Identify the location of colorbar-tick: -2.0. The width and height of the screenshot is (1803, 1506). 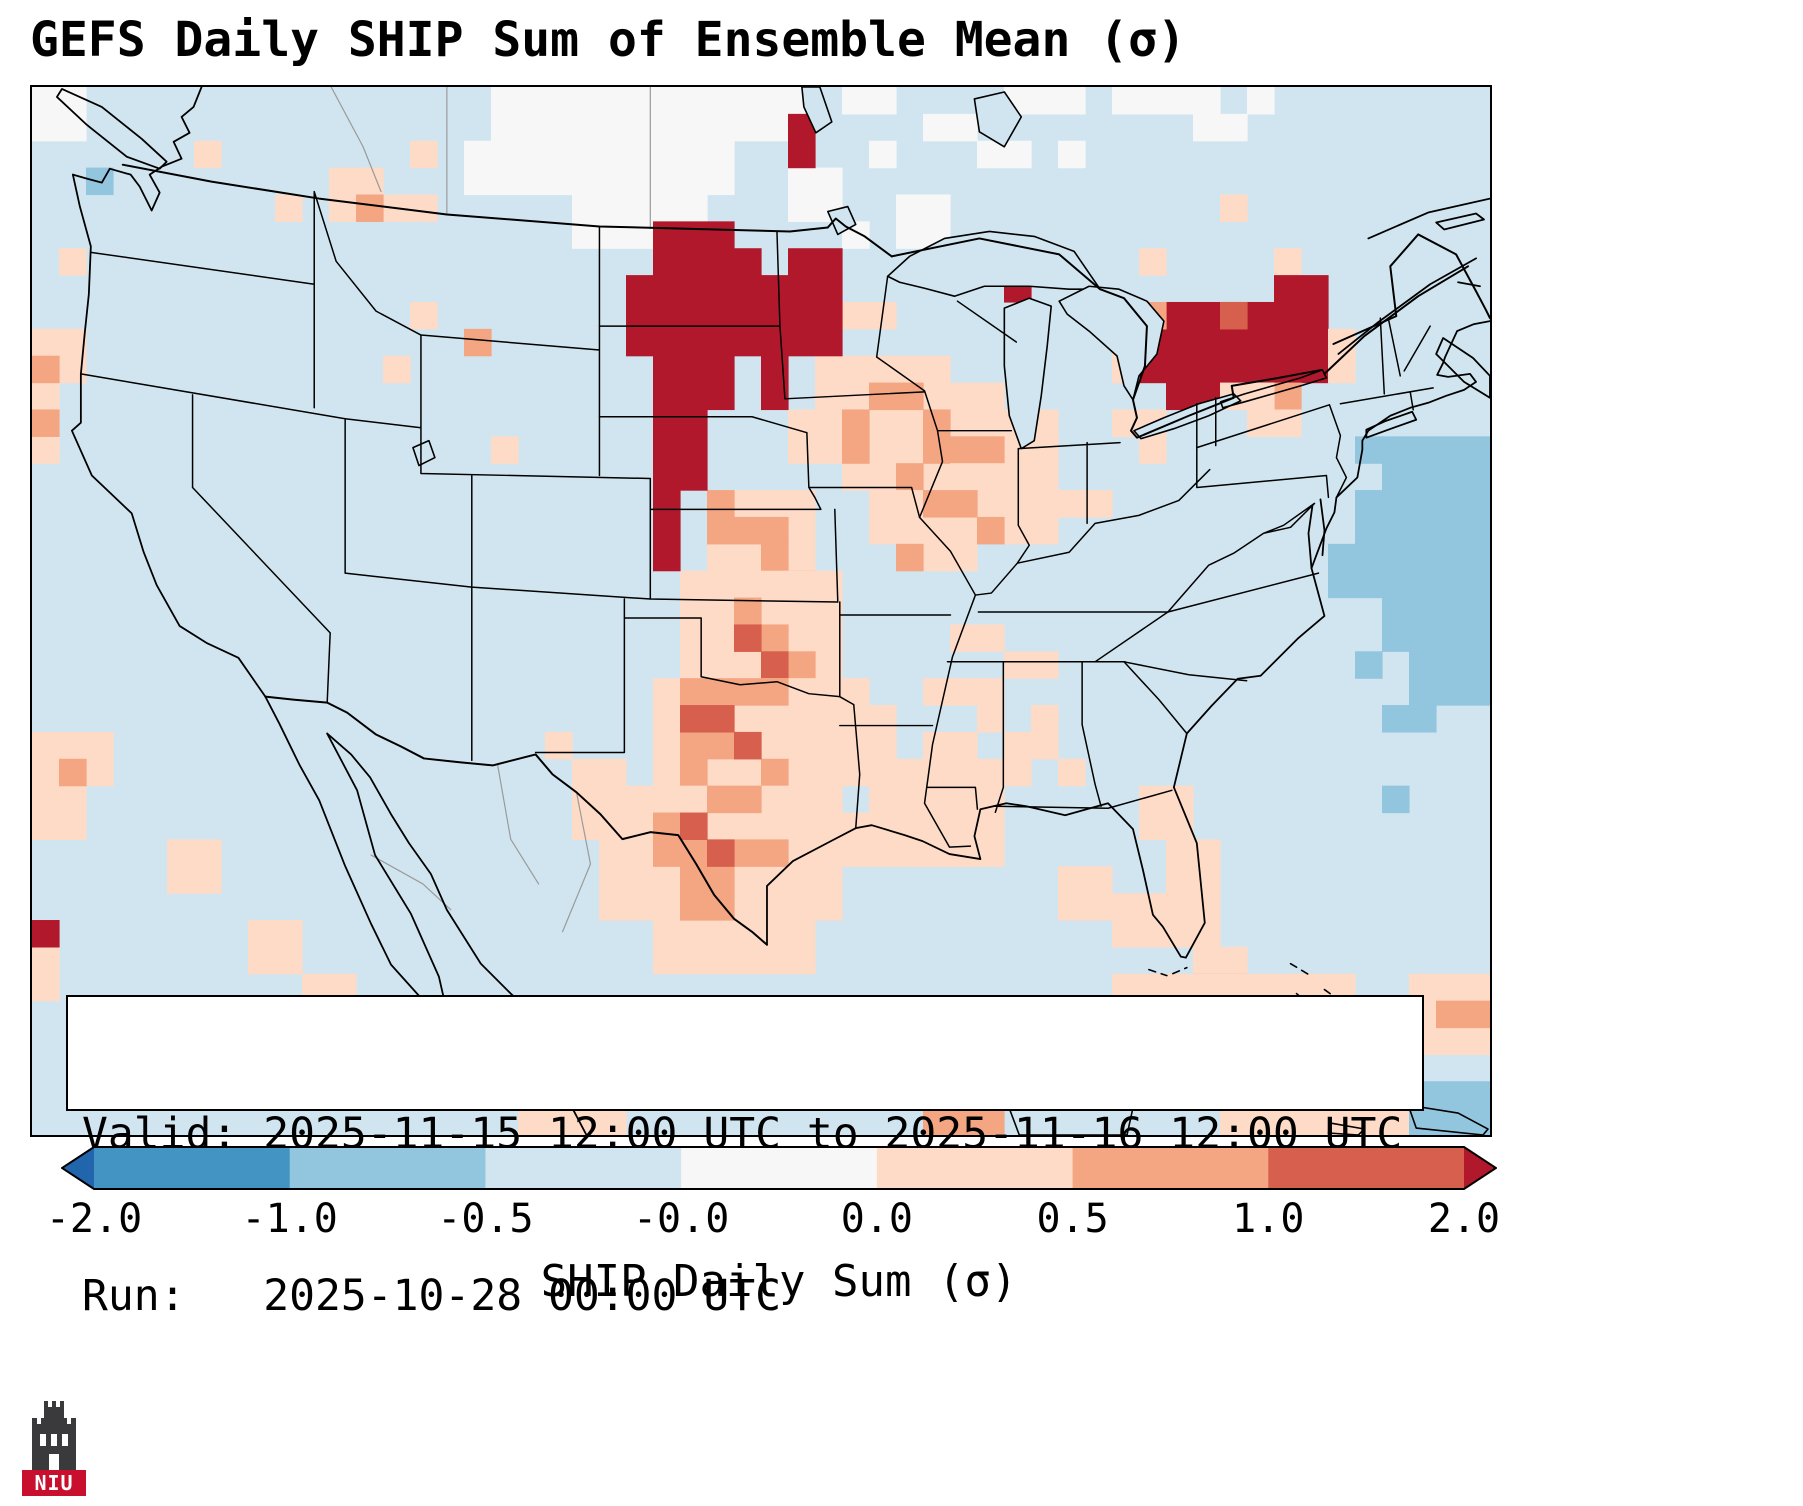
(94, 1219).